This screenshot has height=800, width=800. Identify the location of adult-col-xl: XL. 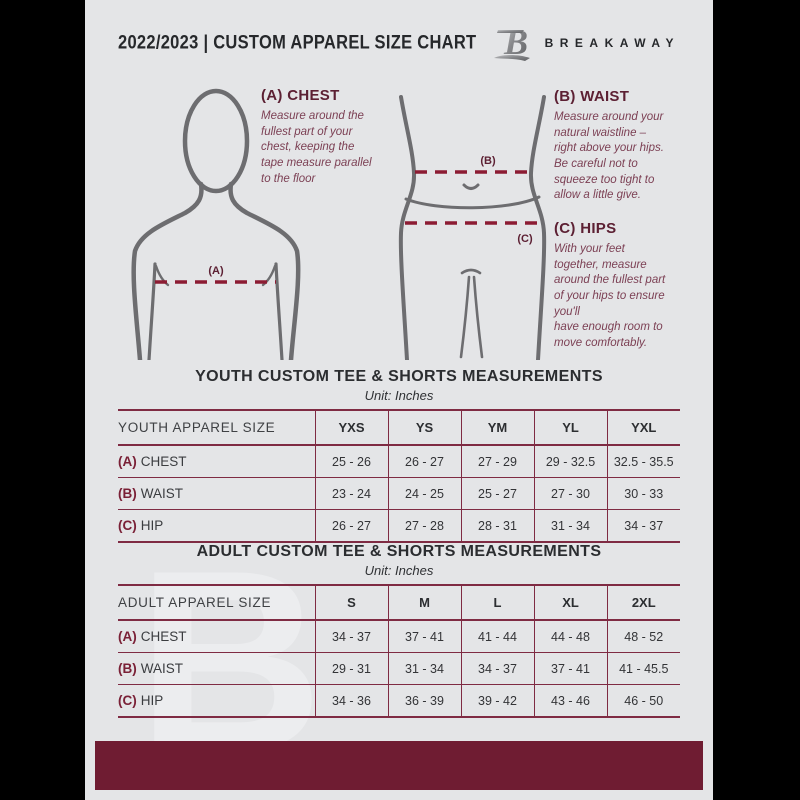
(570, 602).